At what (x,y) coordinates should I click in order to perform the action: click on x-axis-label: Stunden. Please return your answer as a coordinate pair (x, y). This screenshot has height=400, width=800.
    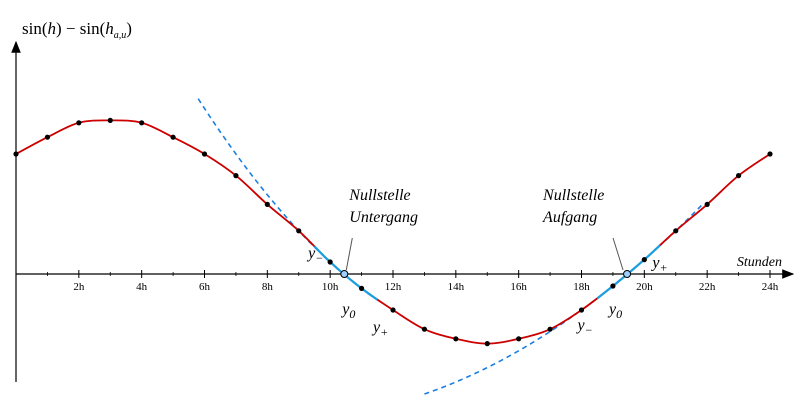
    Looking at the image, I should click on (759, 262).